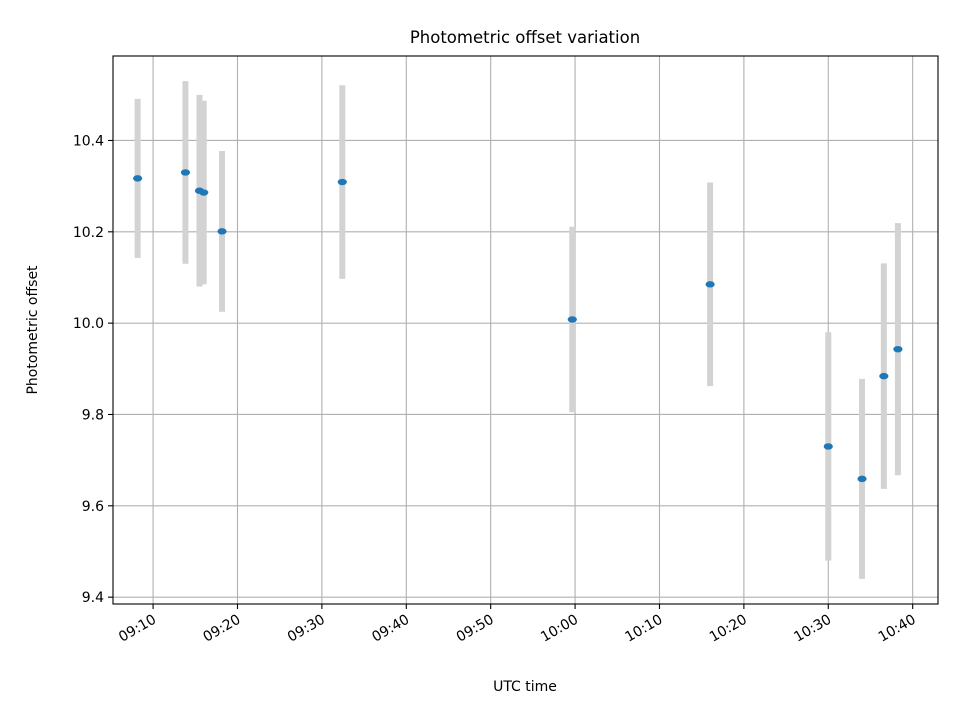 This screenshot has height=720, width=960. Describe the element at coordinates (306, 629) in the screenshot. I see `x-tick-label: 09:30` at that location.